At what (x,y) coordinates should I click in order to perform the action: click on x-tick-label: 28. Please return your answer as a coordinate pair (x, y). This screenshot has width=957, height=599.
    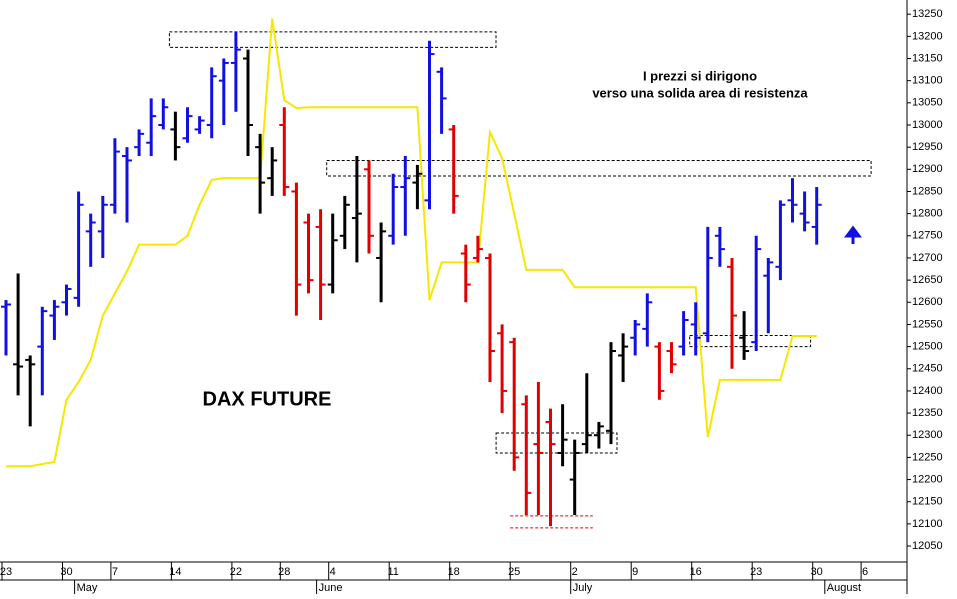
    Looking at the image, I should click on (284, 572).